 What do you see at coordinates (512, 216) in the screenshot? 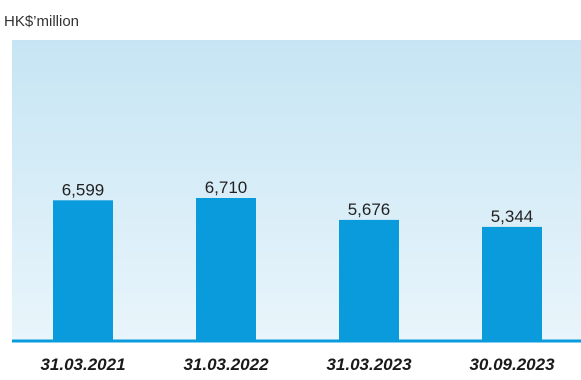
I see `value-label-30.09.2023: 5,344` at bounding box center [512, 216].